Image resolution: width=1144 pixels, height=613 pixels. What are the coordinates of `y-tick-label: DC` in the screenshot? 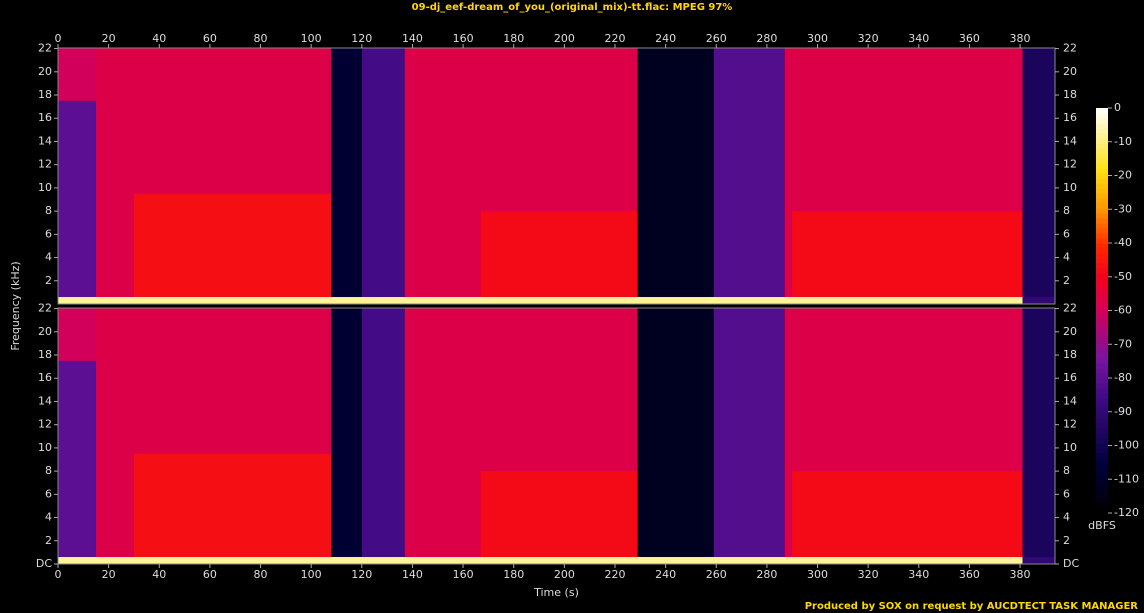 It's located at (44, 563).